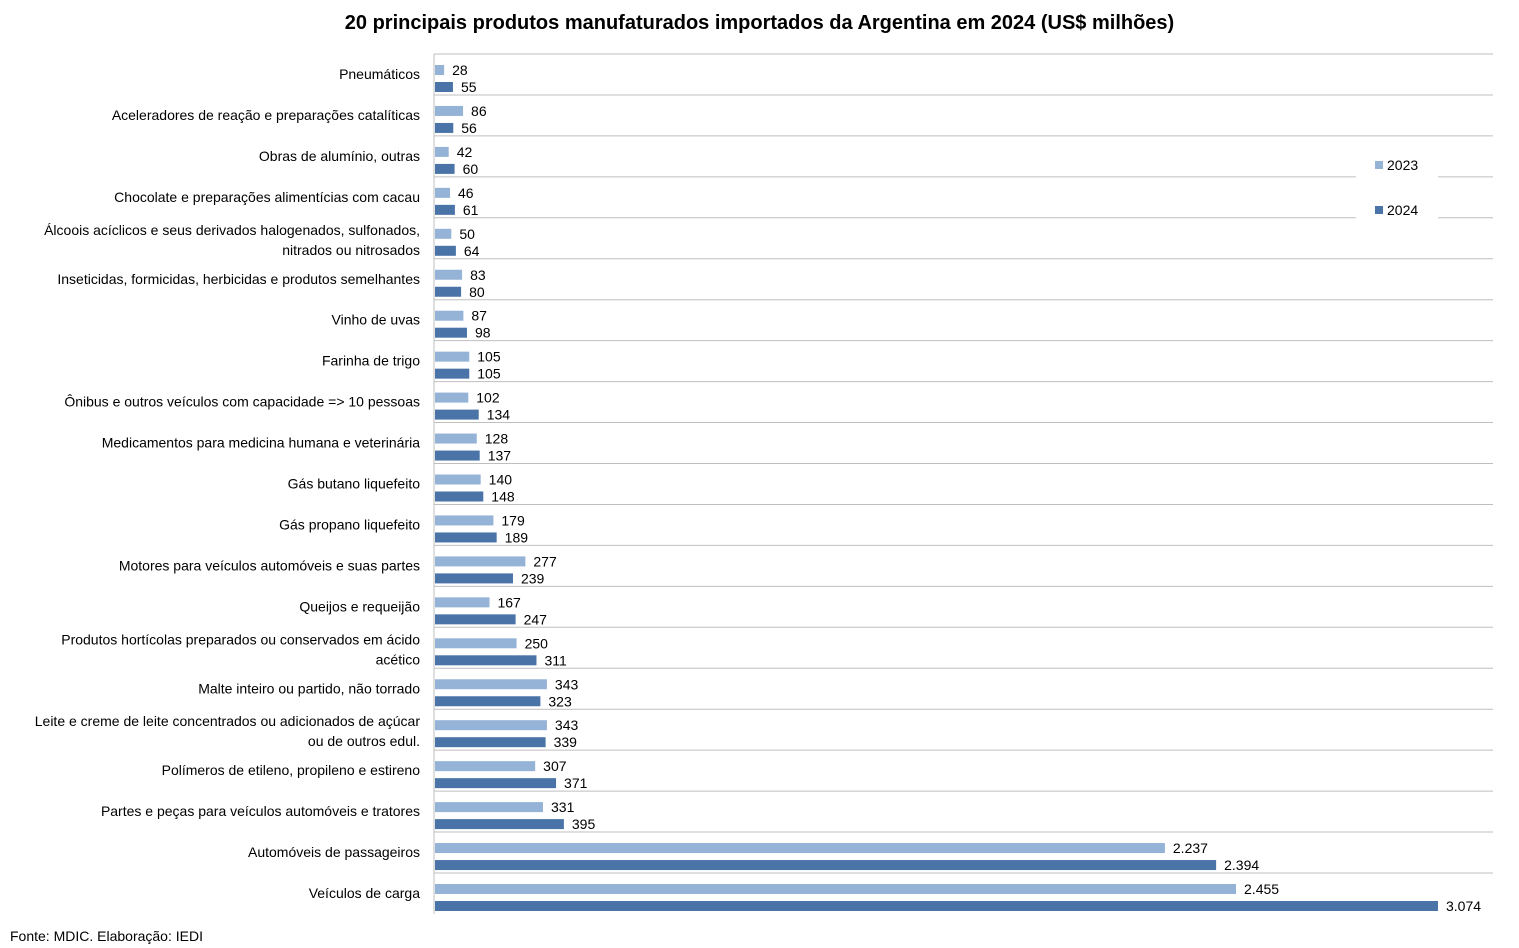  I want to click on data-label: 331, so click(563, 807).